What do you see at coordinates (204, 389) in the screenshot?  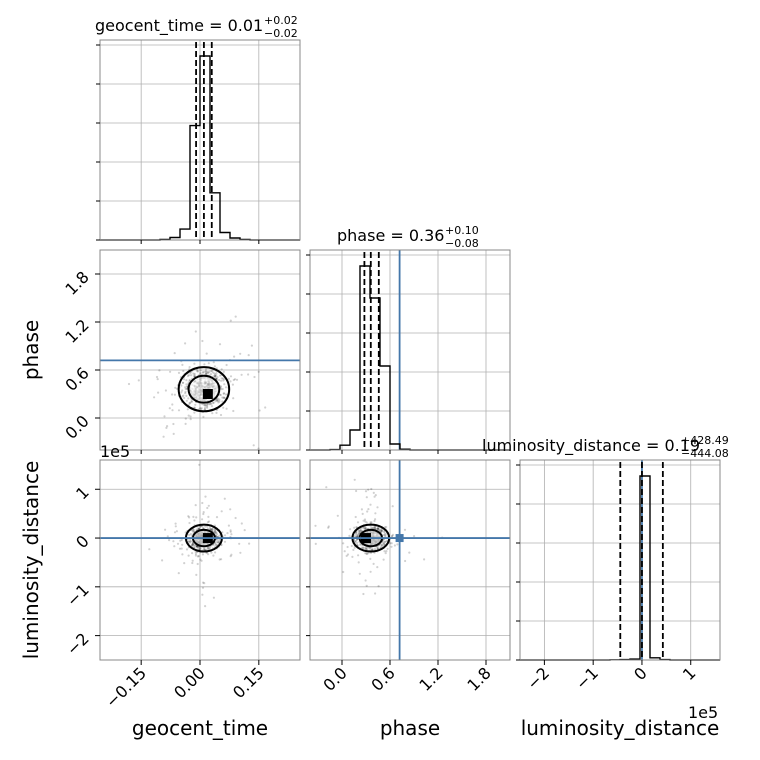 I see `contour-outer` at bounding box center [204, 389].